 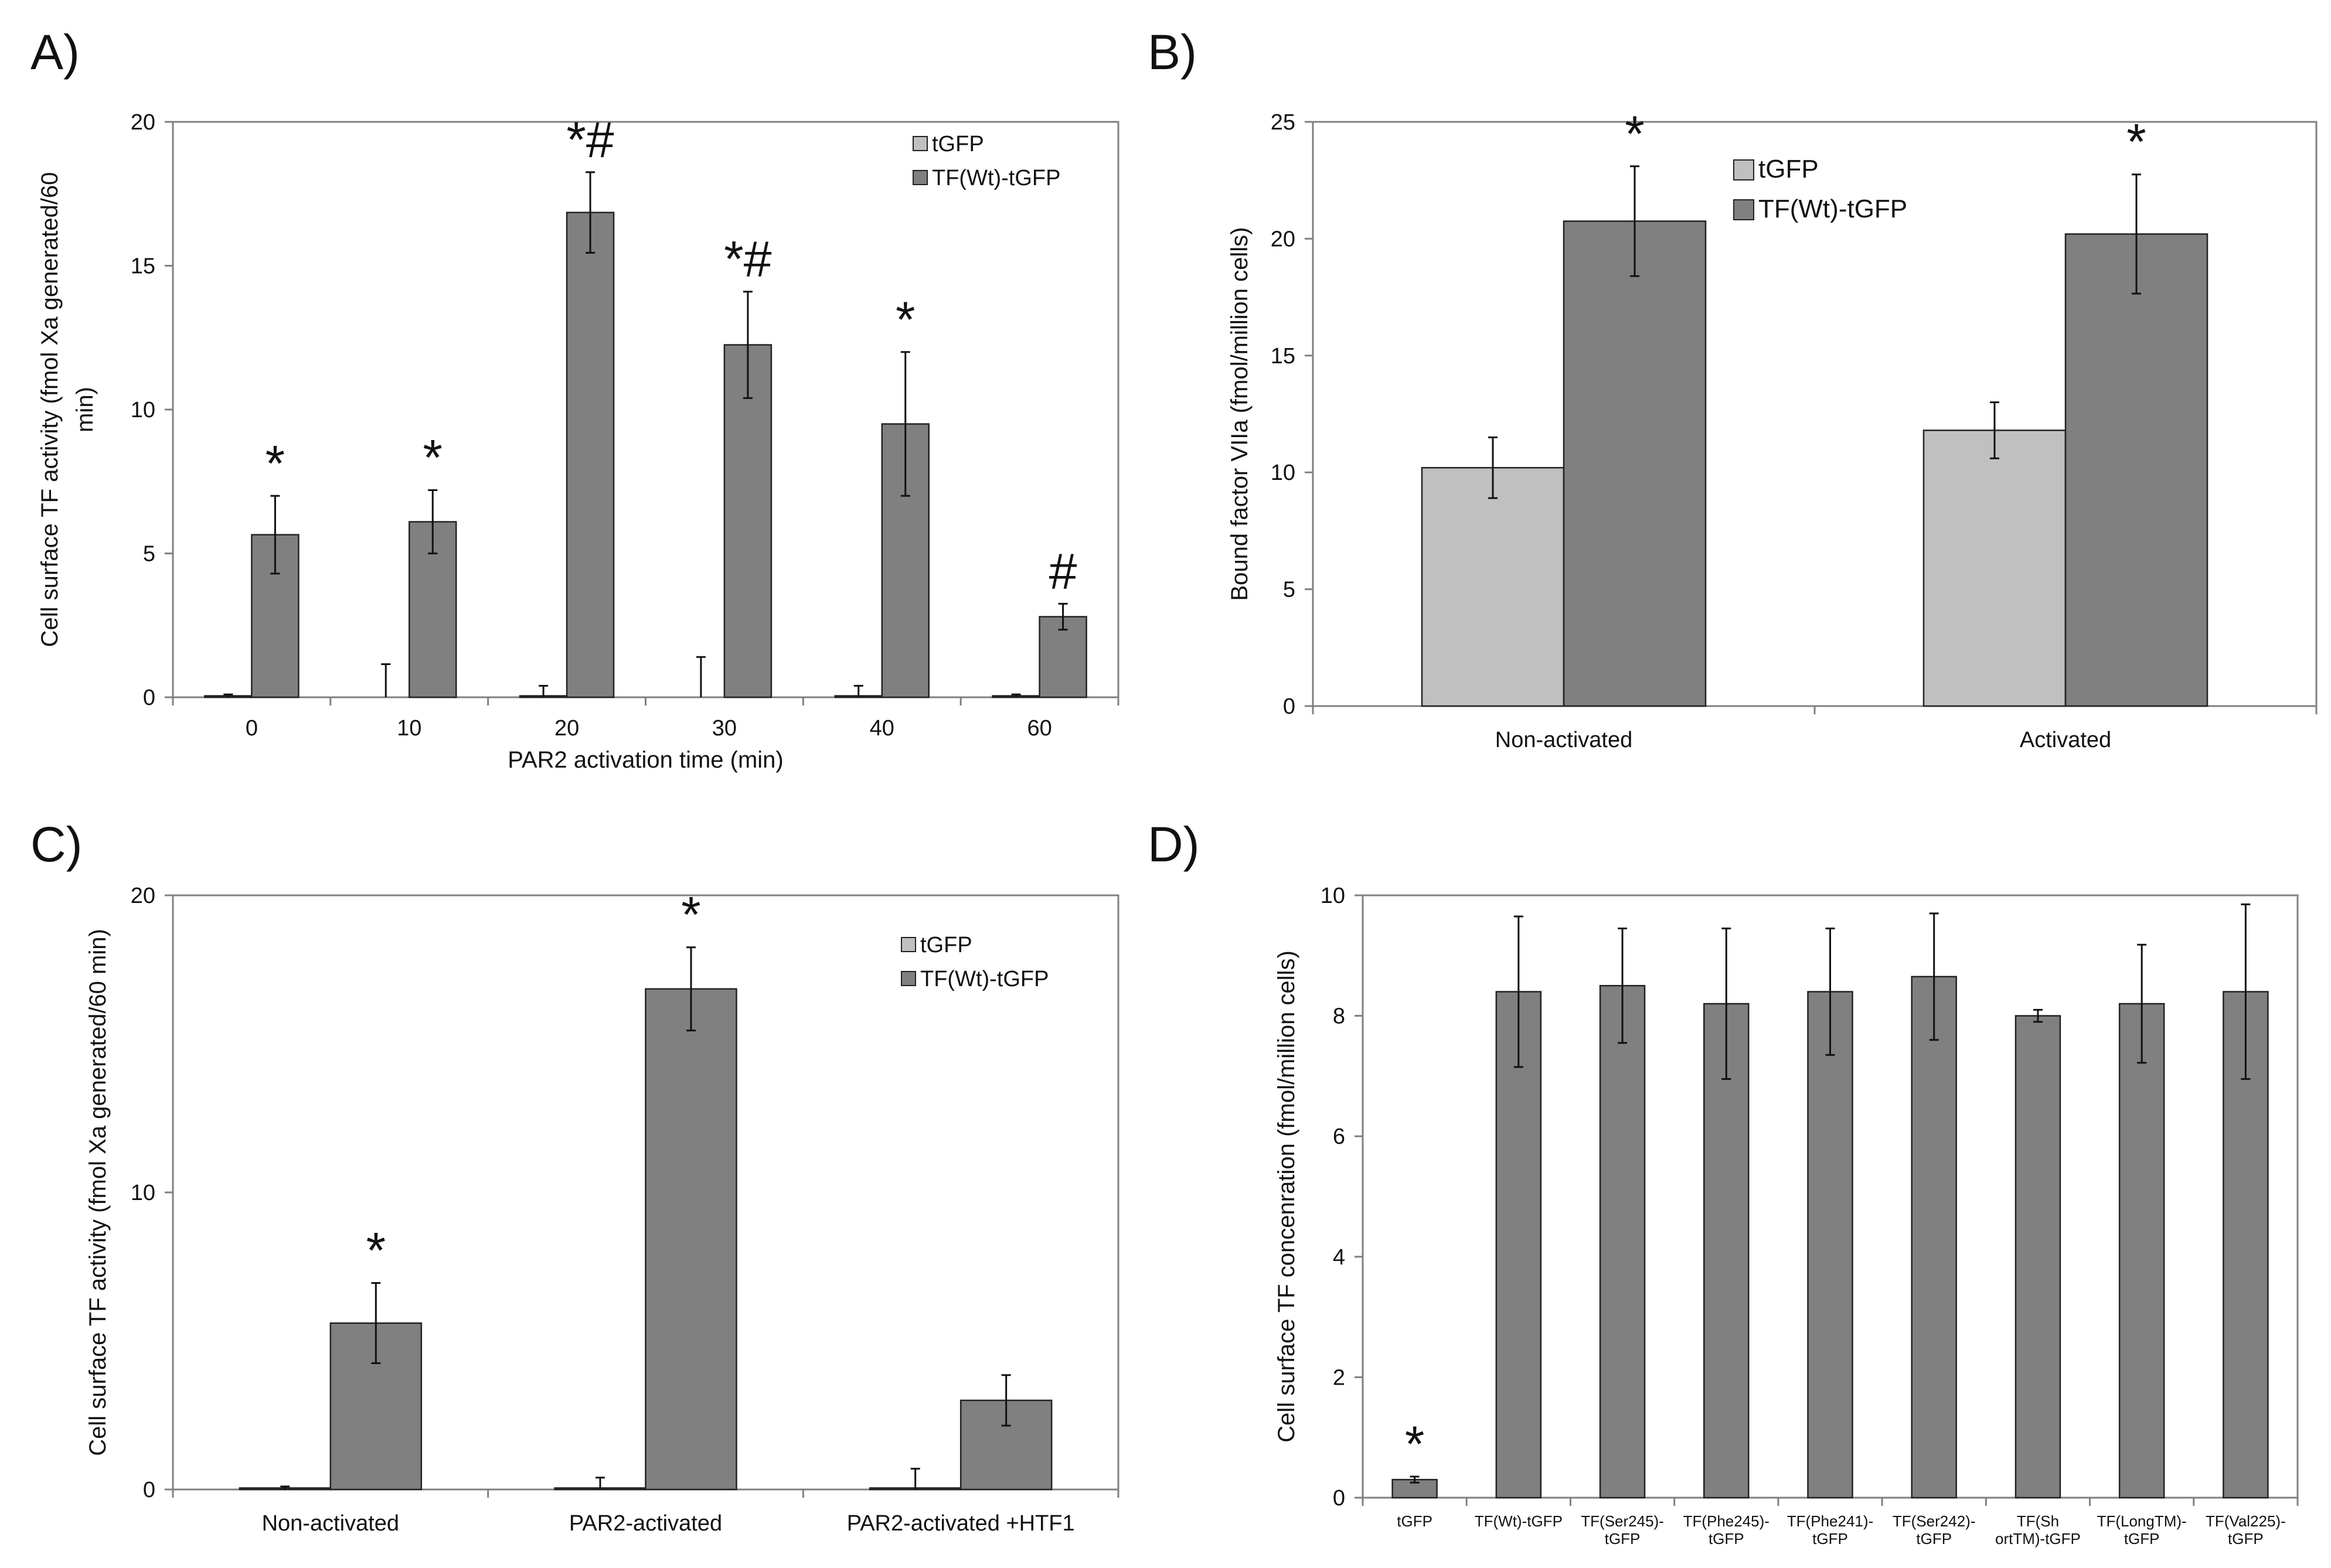 I want to click on y-axis-title: min), so click(x=85, y=409).